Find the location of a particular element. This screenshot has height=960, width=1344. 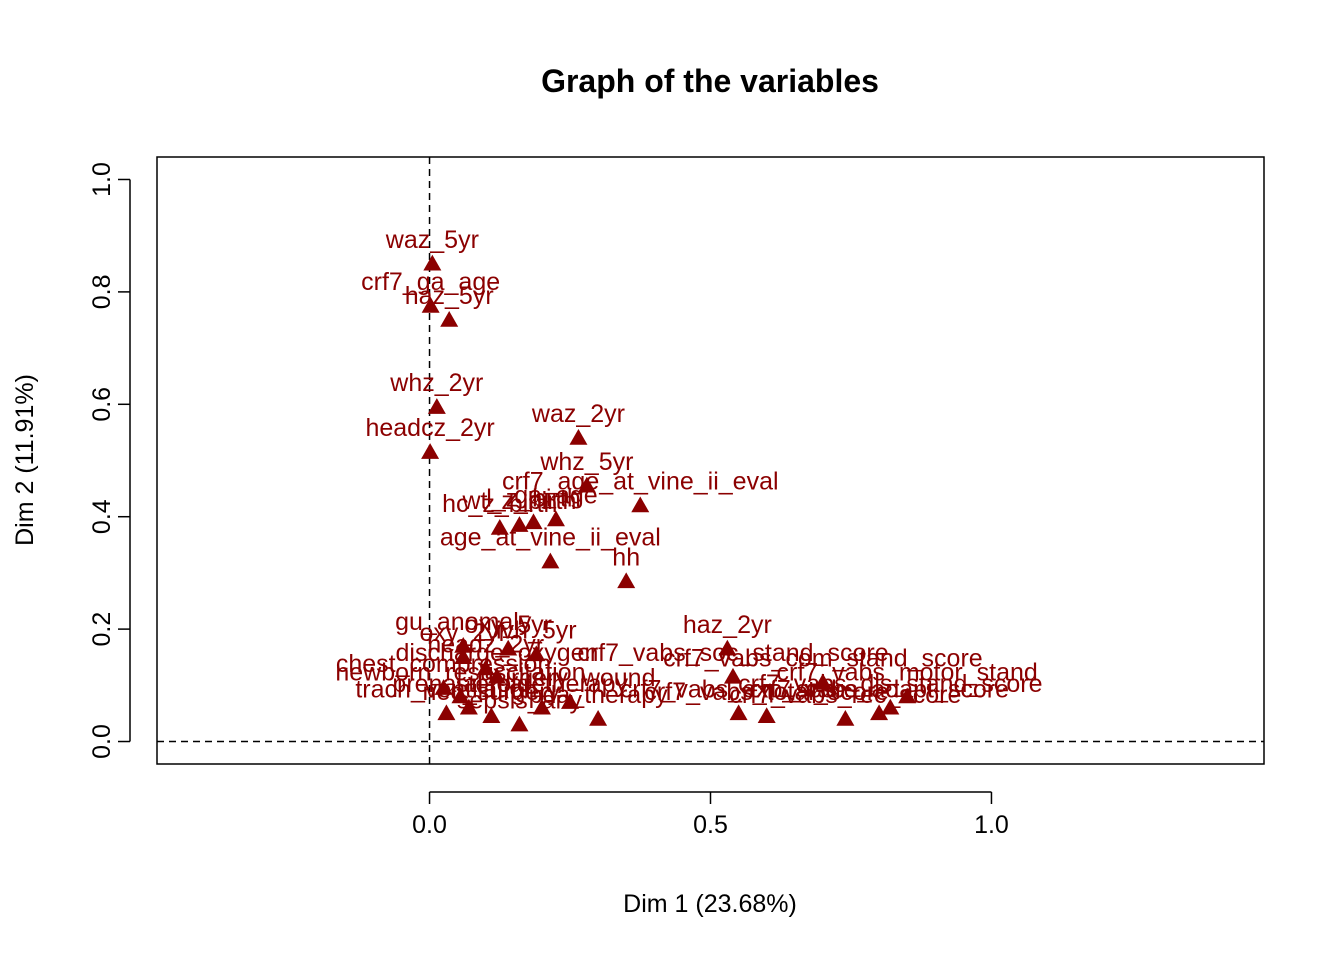

data-point-label: wt_z_birth is located at coordinates (518, 501).